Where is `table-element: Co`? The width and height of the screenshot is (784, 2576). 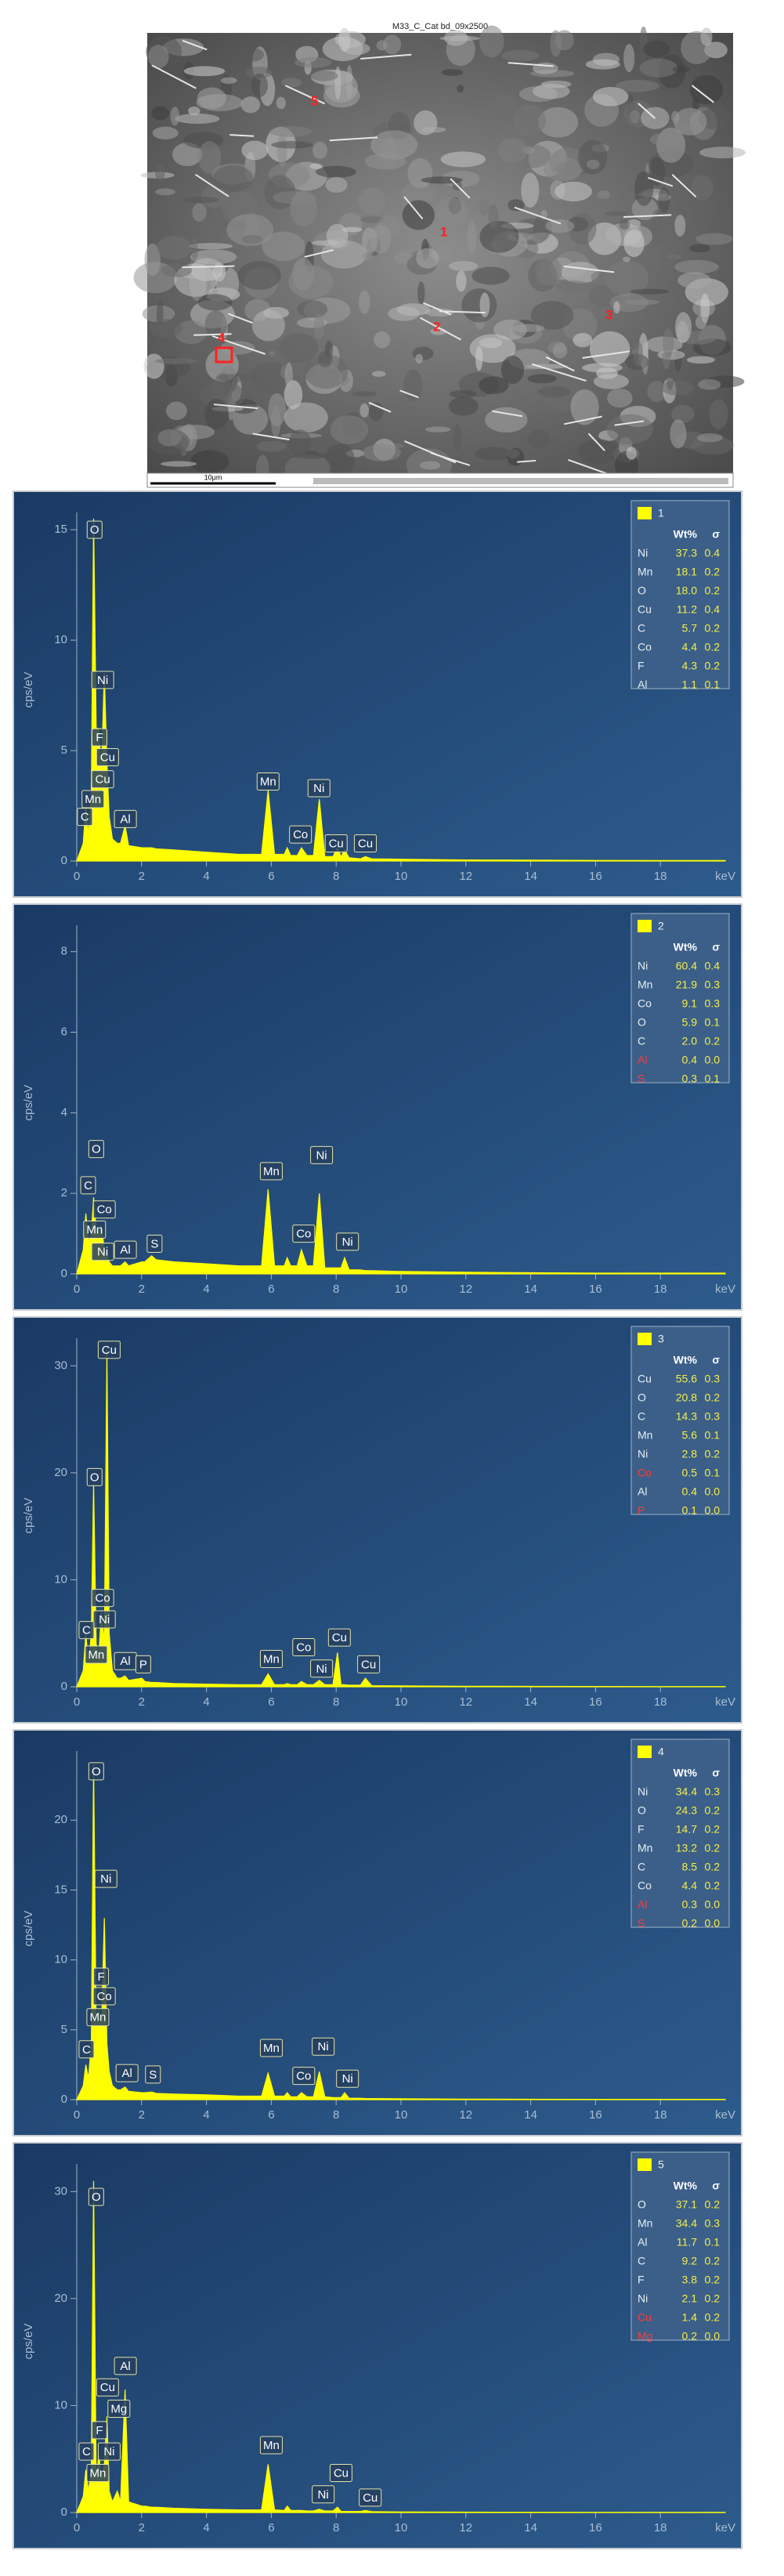 table-element: Co is located at coordinates (645, 1004).